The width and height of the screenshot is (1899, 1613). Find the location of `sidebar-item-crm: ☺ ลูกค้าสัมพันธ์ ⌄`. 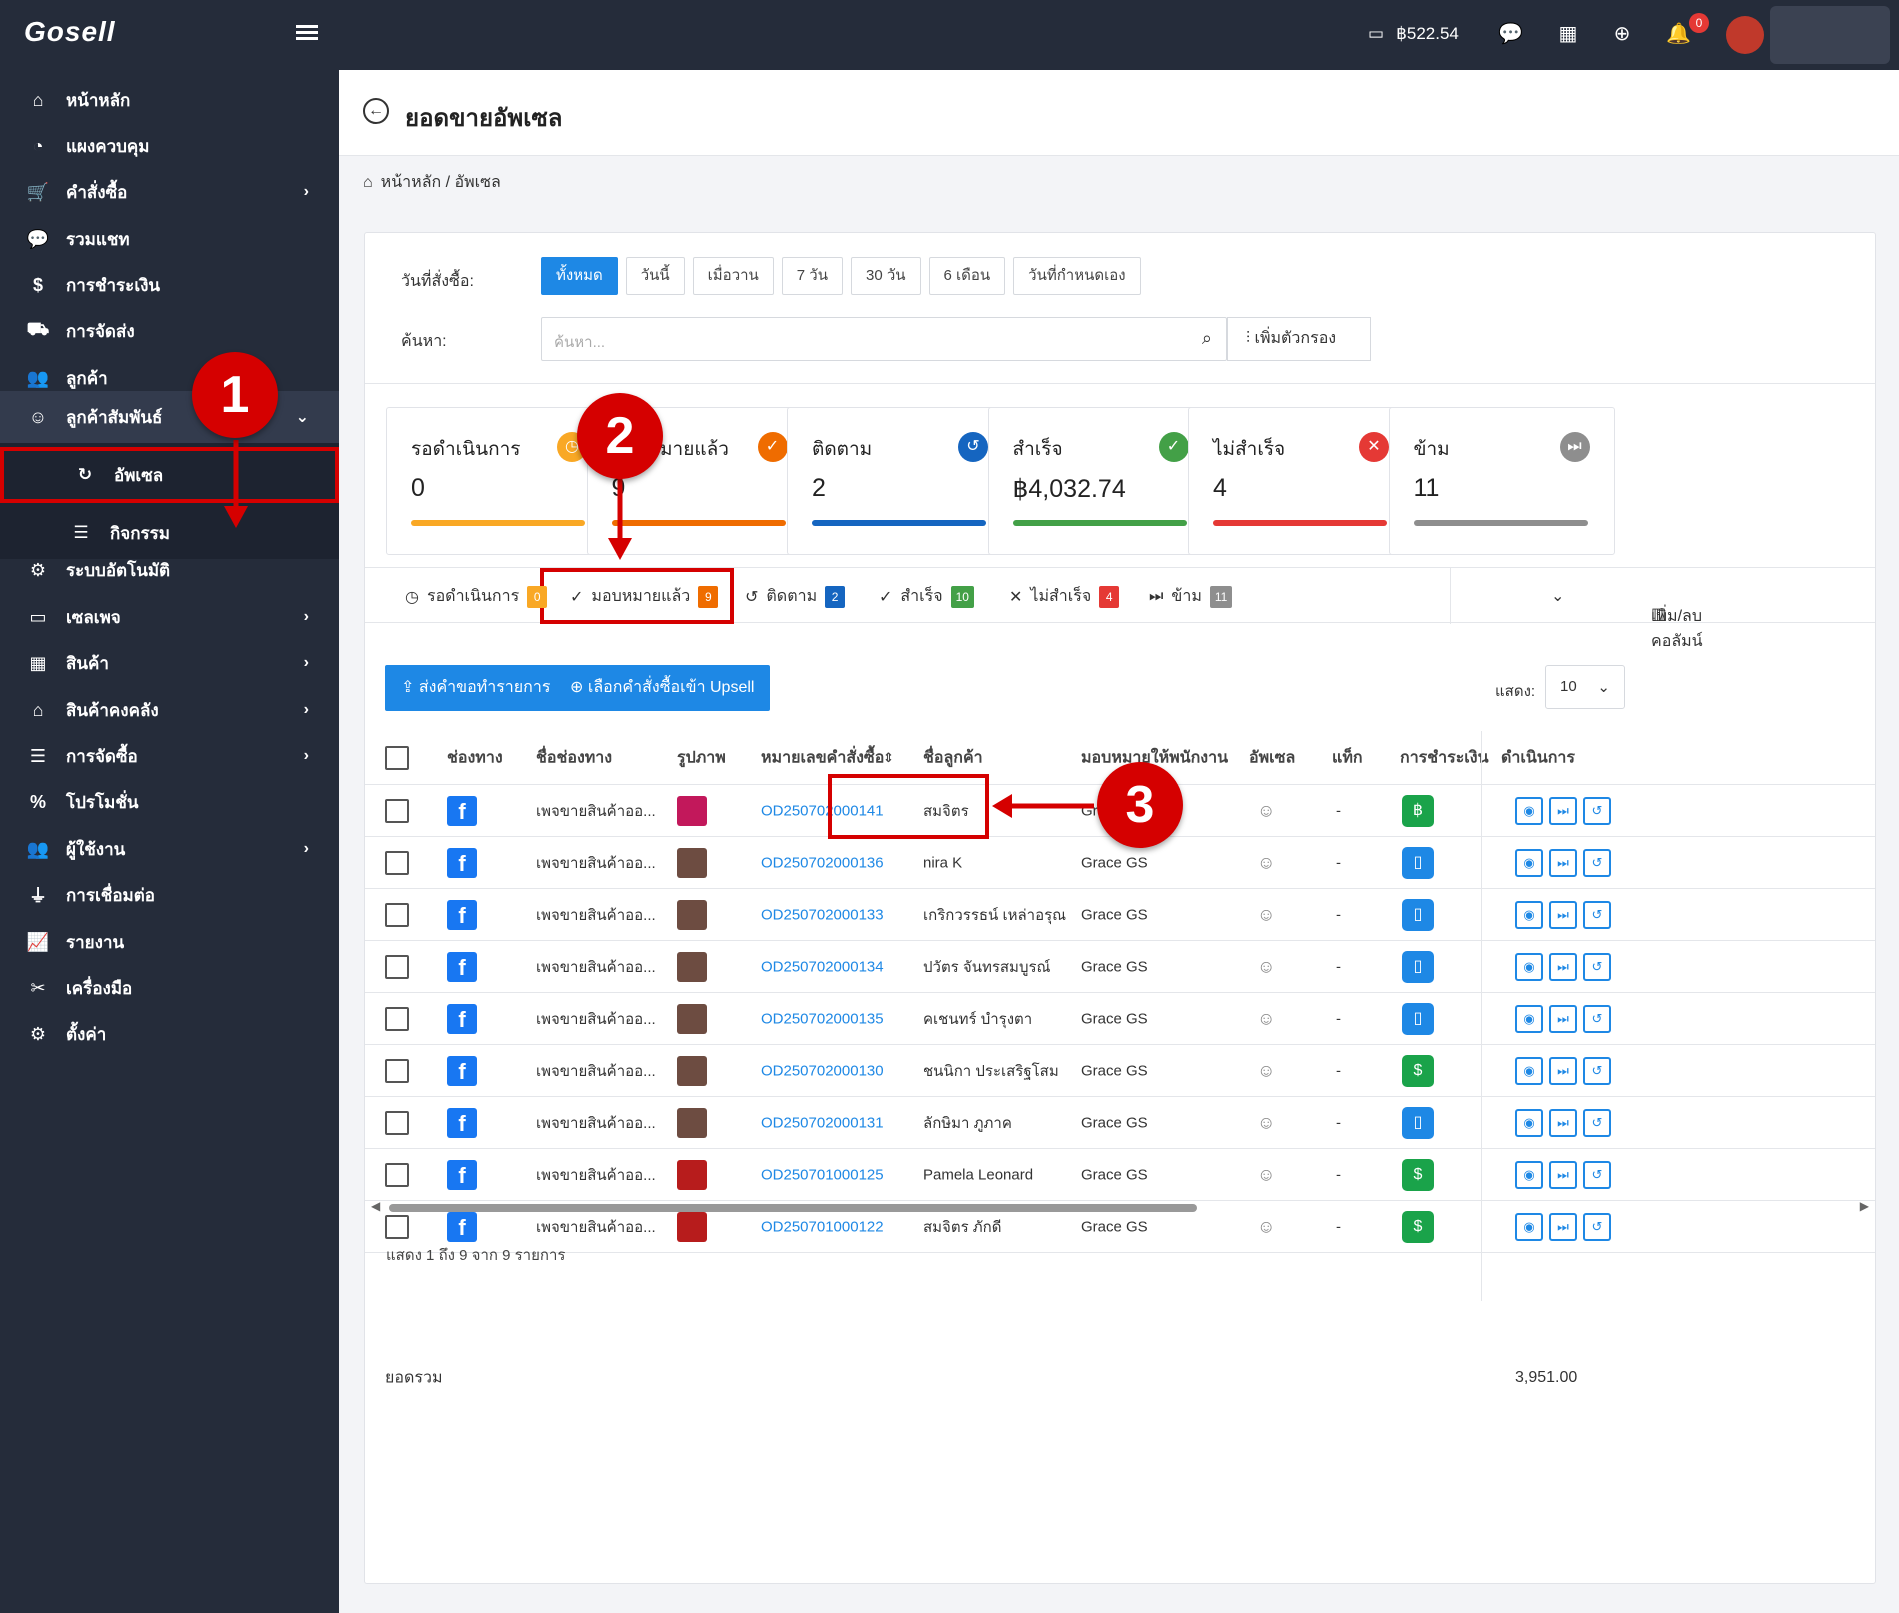

sidebar-item-crm: ☺ ลูกค้าสัมพันธ์ ⌄ is located at coordinates (169, 417).